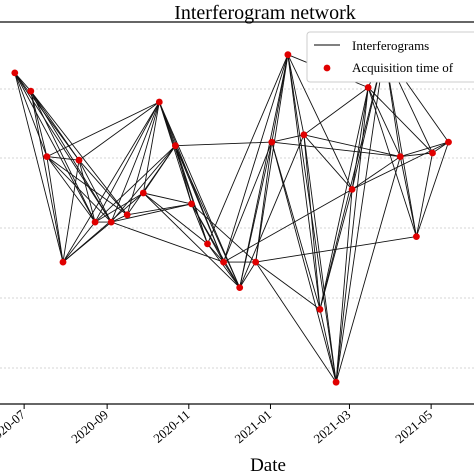  What do you see at coordinates (268, 464) in the screenshot?
I see `x-axis-label: Date` at bounding box center [268, 464].